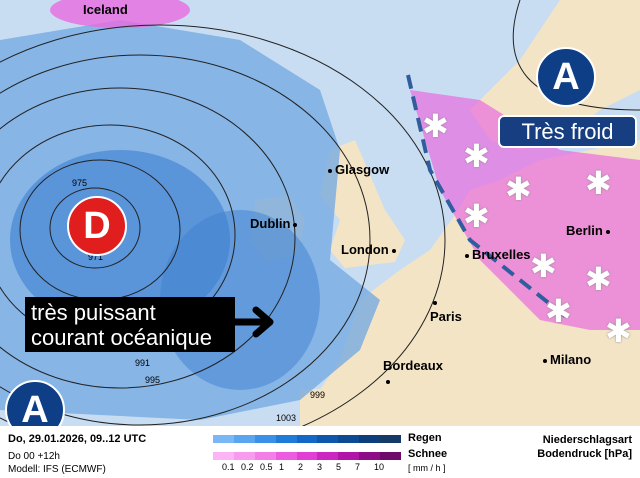  I want to click on scale-tick: 0.1, so click(228, 467).